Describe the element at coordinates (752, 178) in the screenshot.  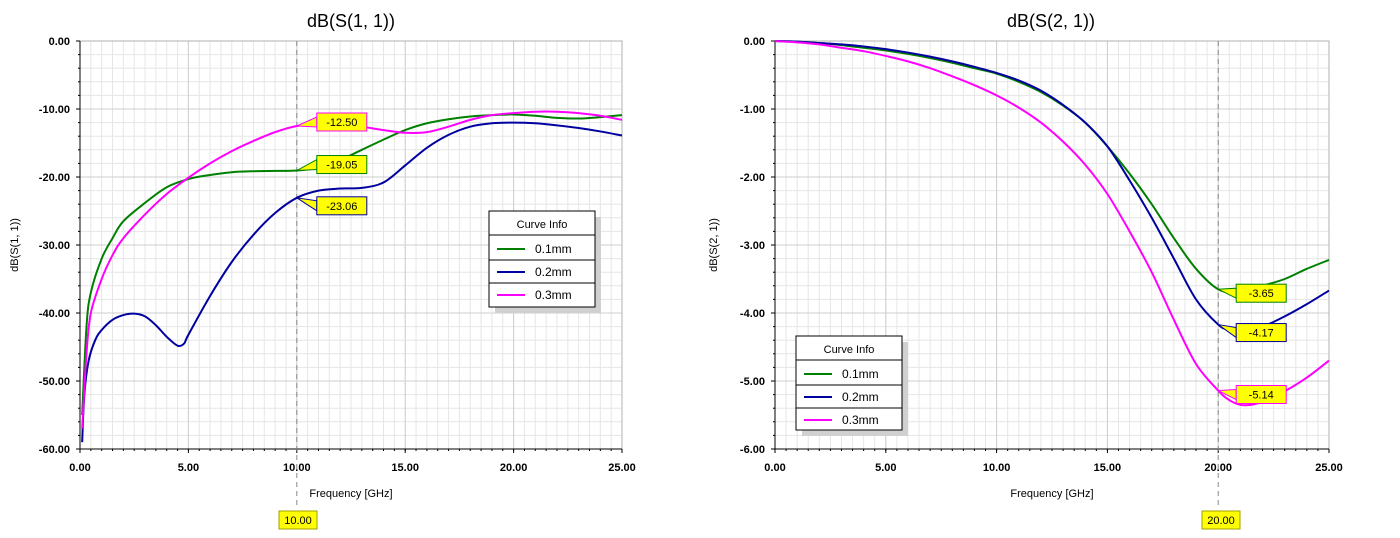
I see `y-tick-label: -2.00` at that location.